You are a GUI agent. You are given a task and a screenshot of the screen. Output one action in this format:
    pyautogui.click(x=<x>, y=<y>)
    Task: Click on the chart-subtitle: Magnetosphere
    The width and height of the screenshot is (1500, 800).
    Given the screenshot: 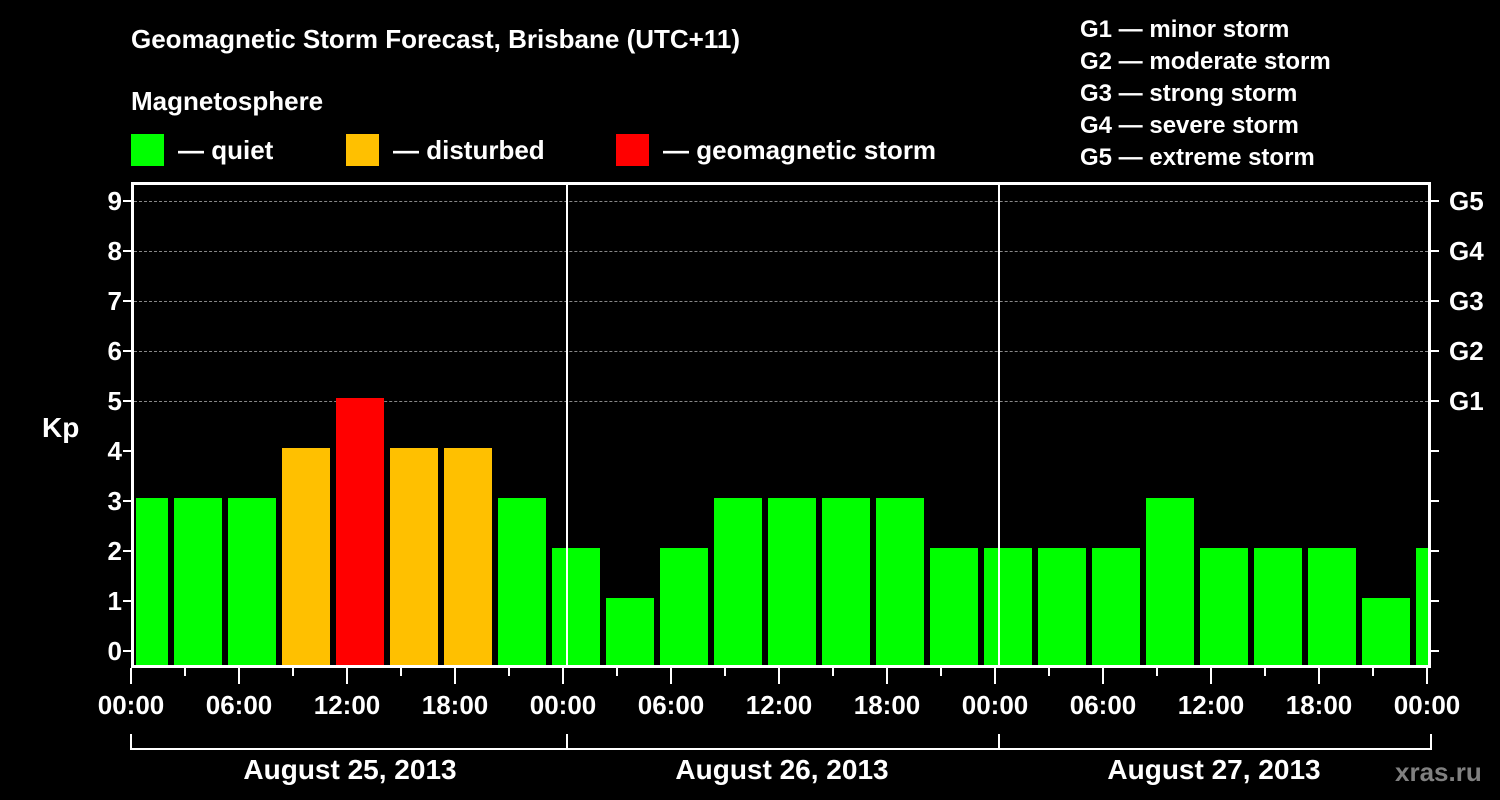 What is the action you would take?
    pyautogui.click(x=227, y=101)
    